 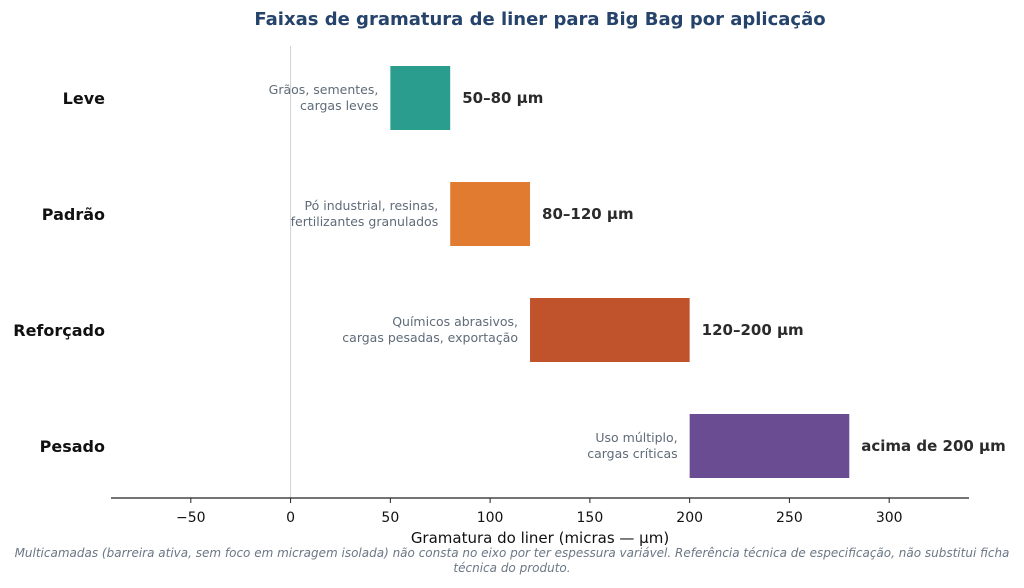 I want to click on x-tick-label: 50, so click(x=390, y=518).